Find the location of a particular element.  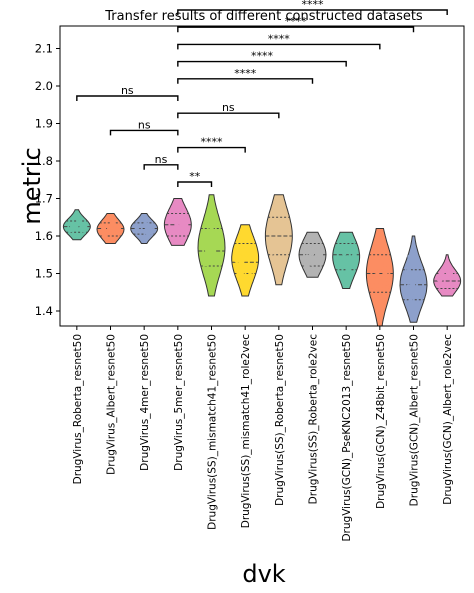

x-tick-label: DrugVirus(SS)_mismatch41_resnet50 is located at coordinates (213, 432).